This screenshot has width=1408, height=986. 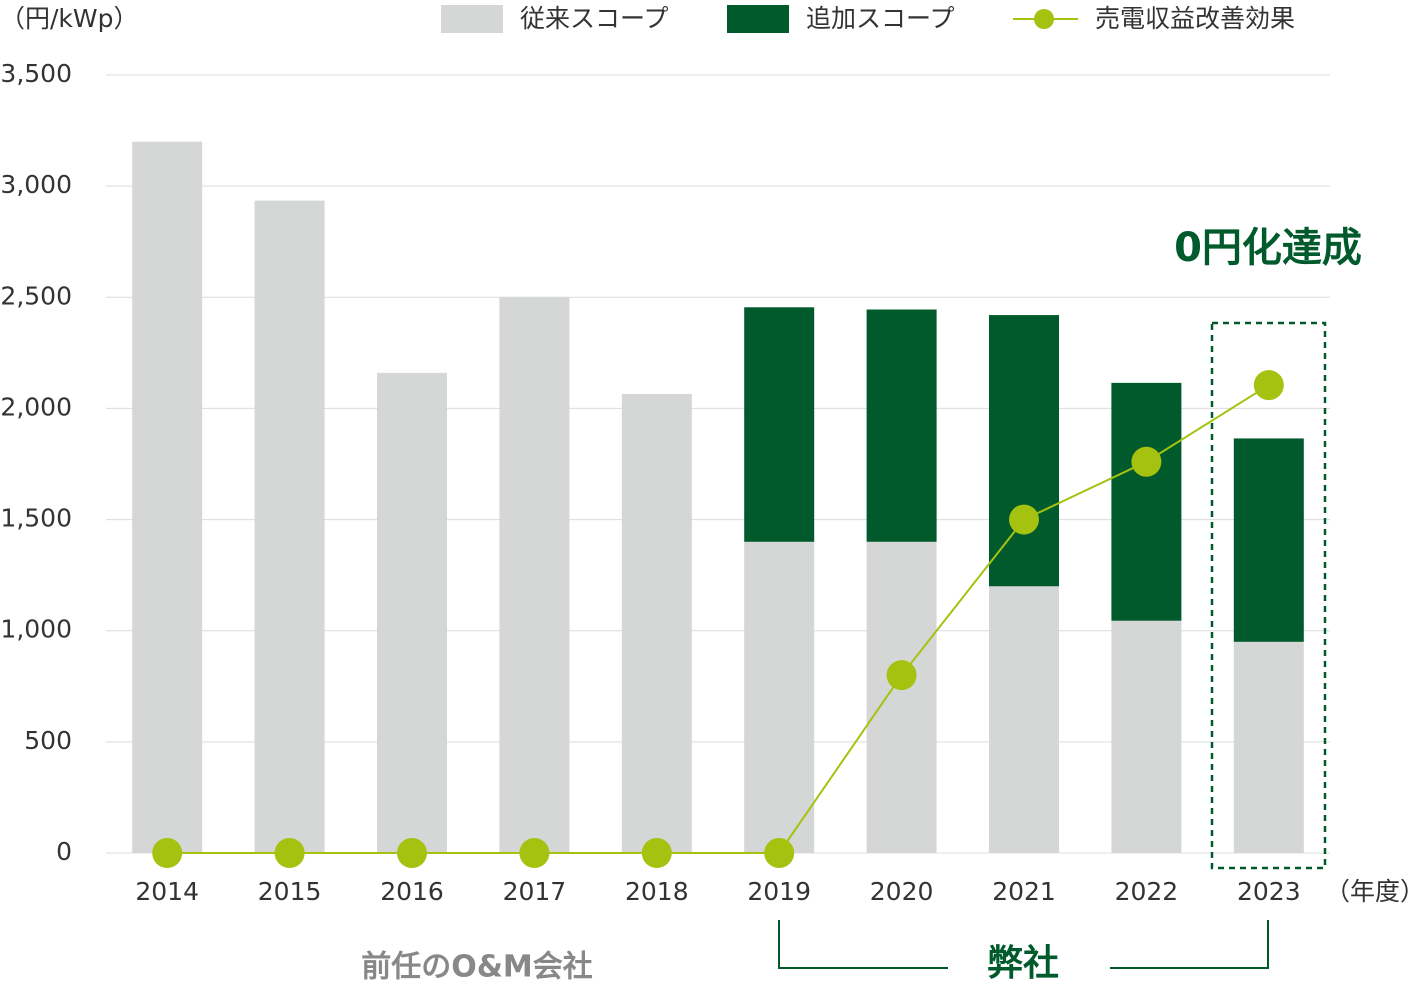 I want to click on x-tick-label: 2015, so click(x=290, y=891).